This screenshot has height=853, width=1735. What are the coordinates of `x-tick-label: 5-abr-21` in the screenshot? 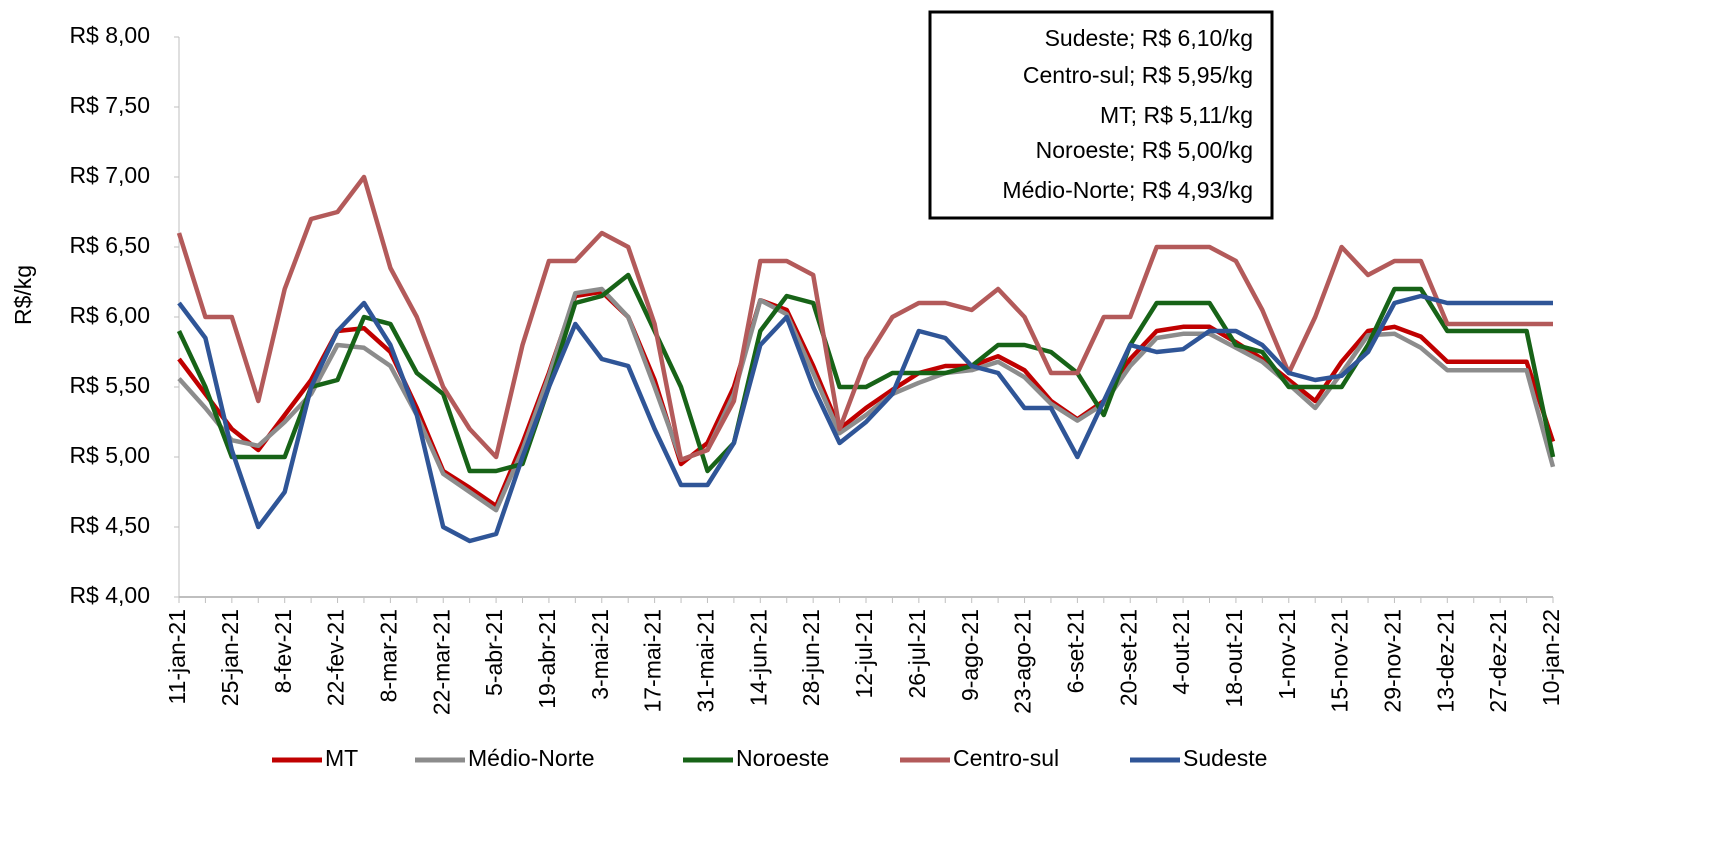 It's located at (494, 652).